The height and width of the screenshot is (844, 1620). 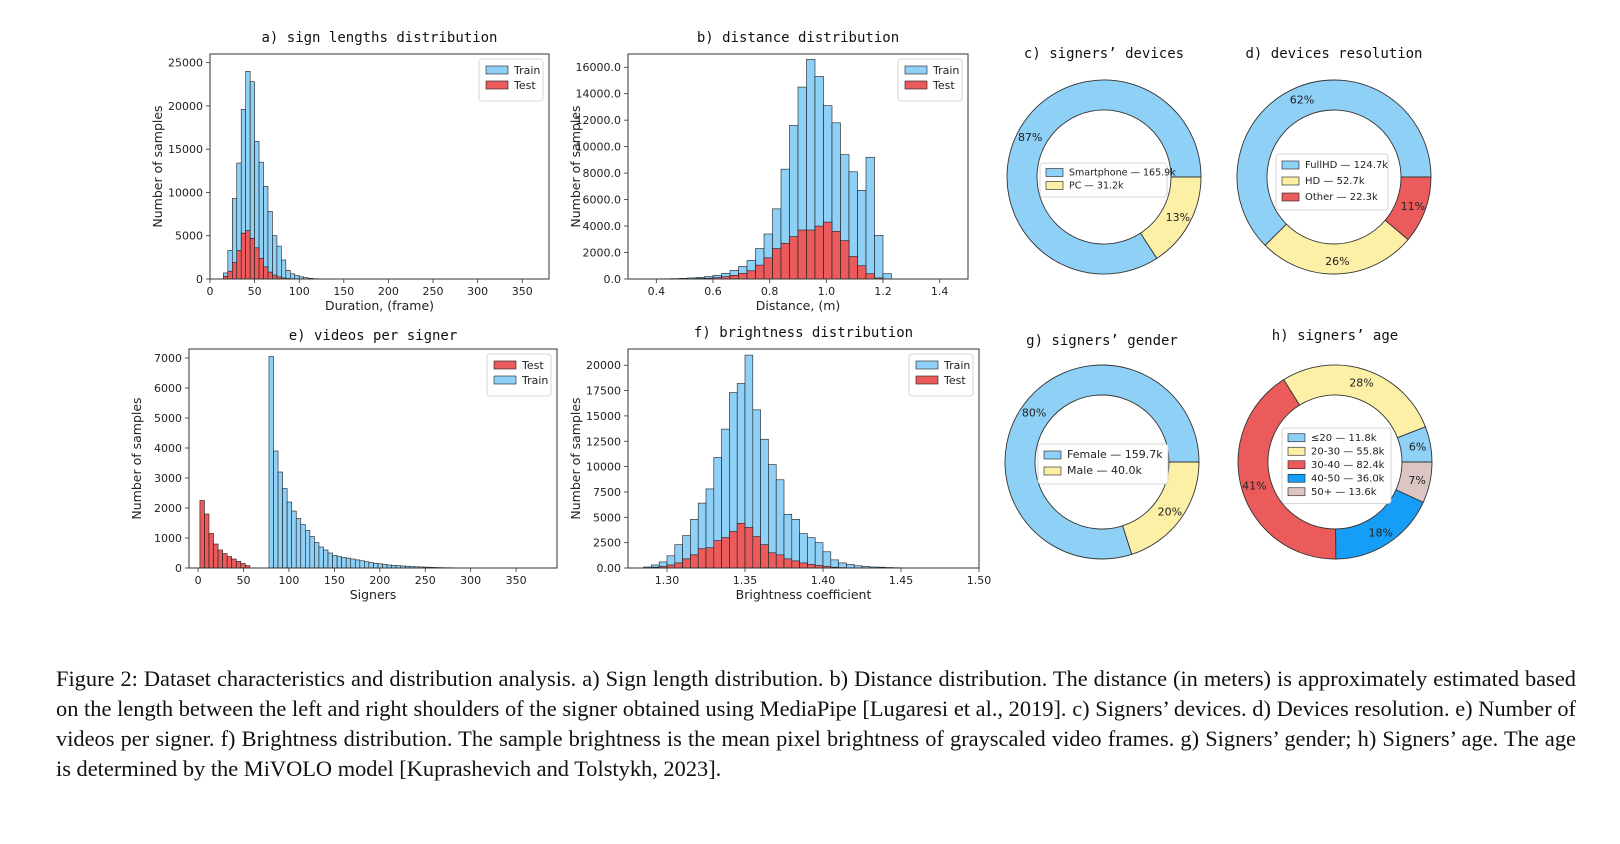 What do you see at coordinates (388, 291) in the screenshot?
I see `x-tick-label: 200` at bounding box center [388, 291].